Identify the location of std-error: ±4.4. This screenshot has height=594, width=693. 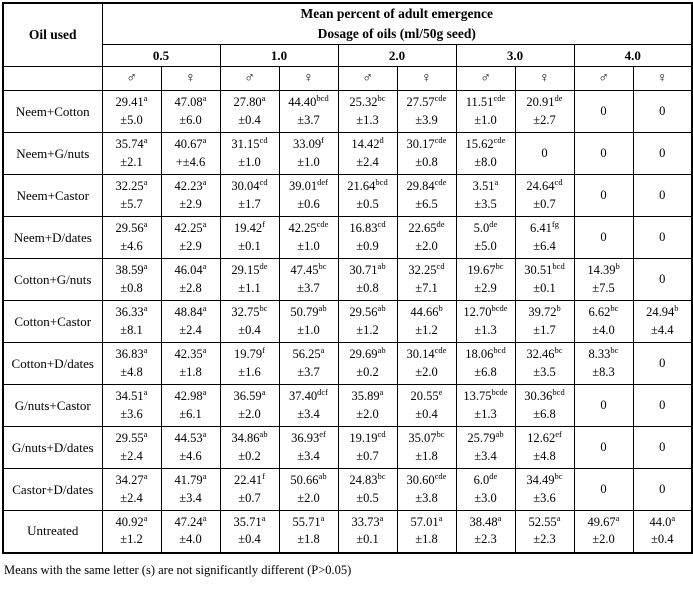
(662, 329).